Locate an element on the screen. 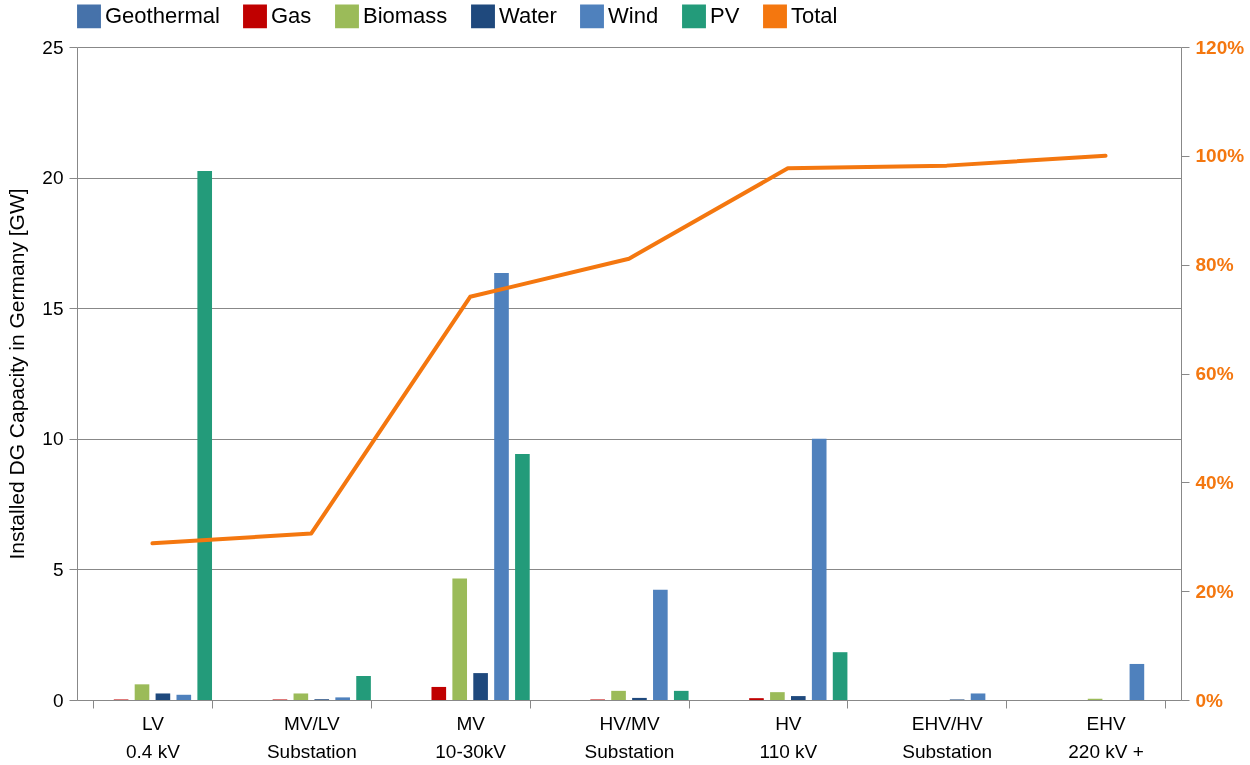 The width and height of the screenshot is (1250, 765). legend-label: PV is located at coordinates (725, 16).